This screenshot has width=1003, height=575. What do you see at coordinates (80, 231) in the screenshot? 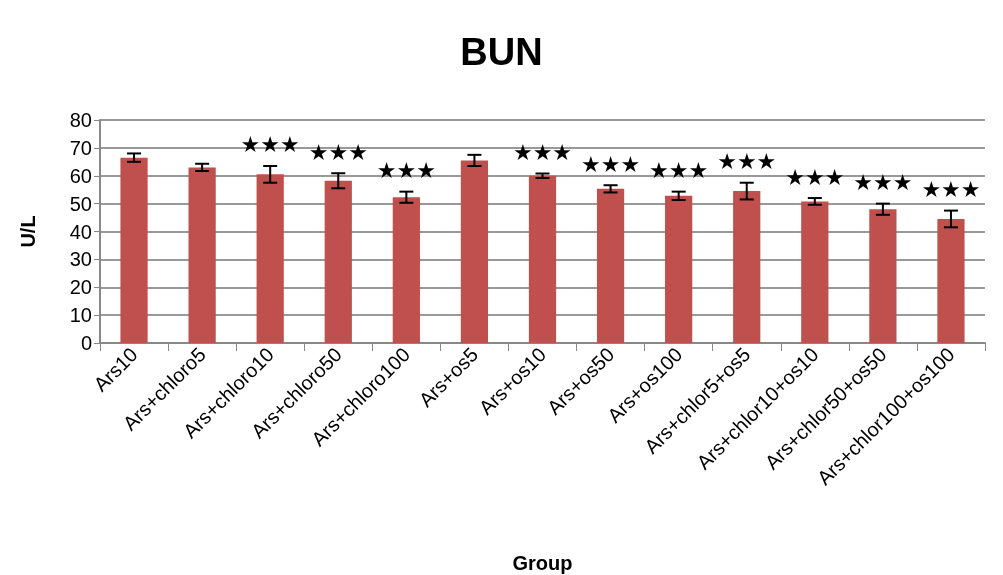
I see `y-tick-label: 40` at bounding box center [80, 231].